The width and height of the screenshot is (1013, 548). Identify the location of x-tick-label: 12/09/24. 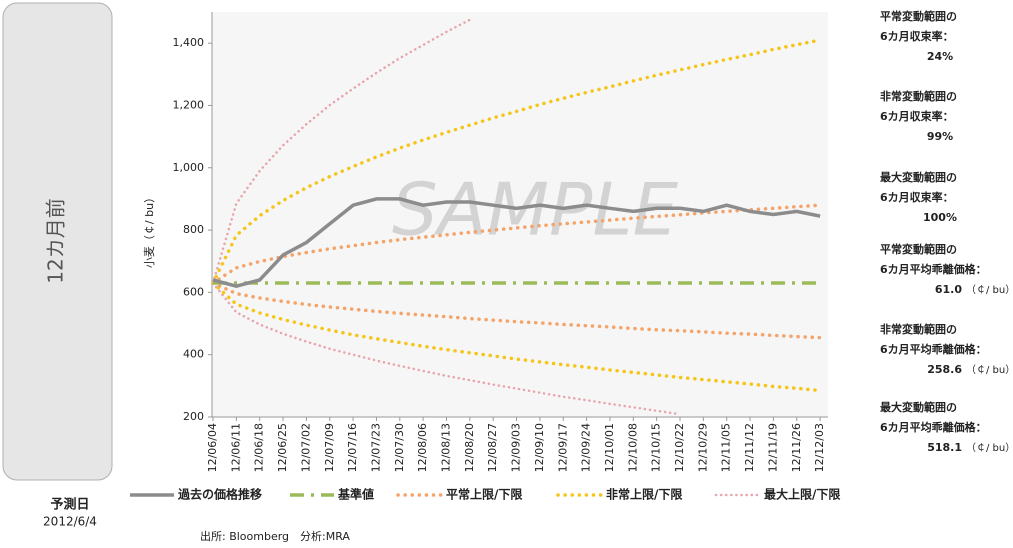
(586, 447).